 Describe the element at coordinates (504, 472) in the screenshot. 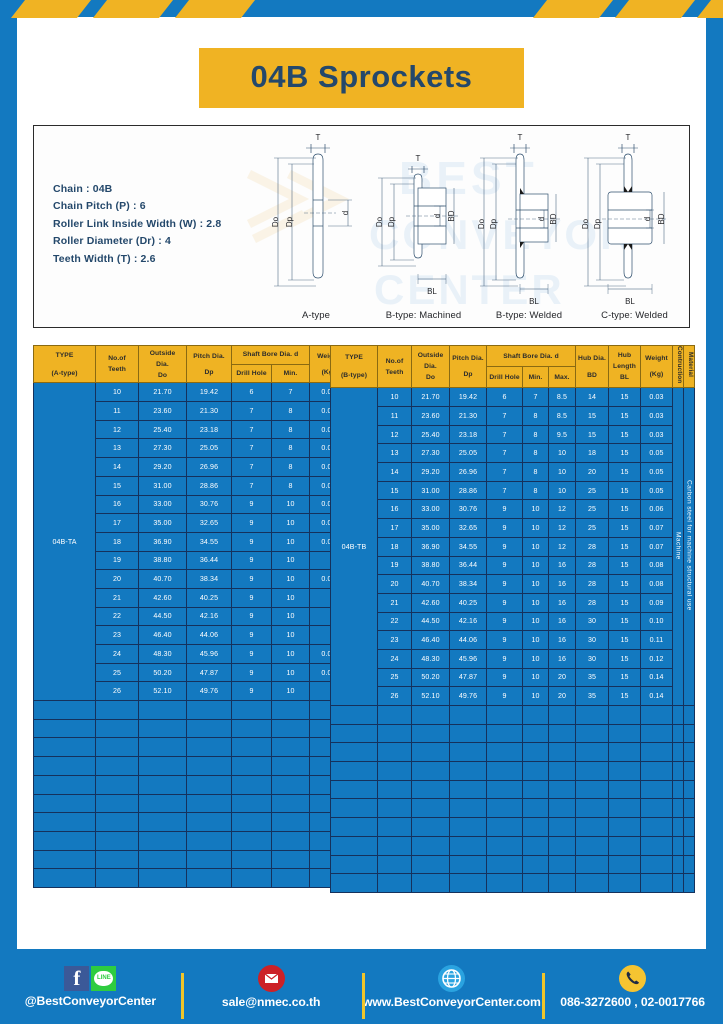

I see `cell-drill: 7` at that location.